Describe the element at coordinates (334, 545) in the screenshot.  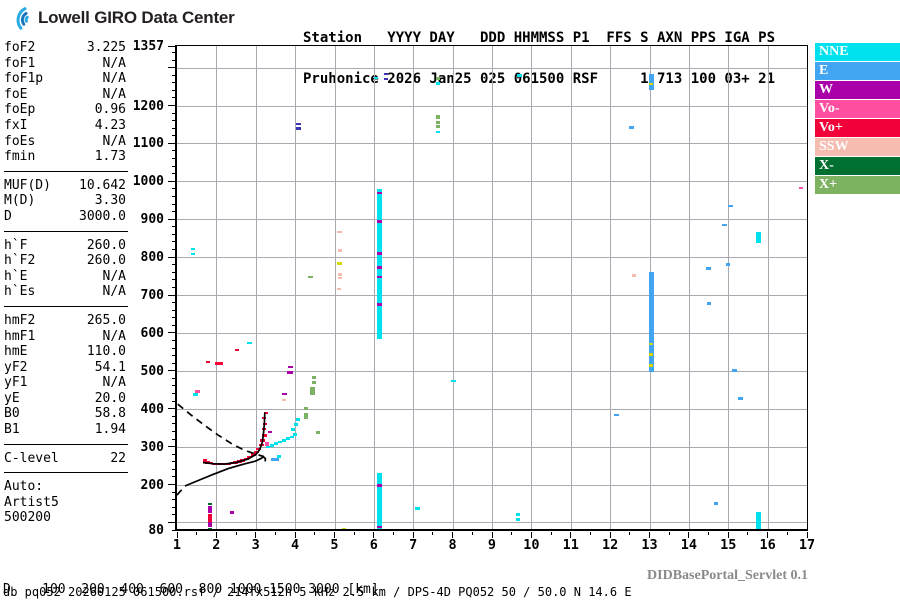
I see `x-axis-label: 5` at that location.